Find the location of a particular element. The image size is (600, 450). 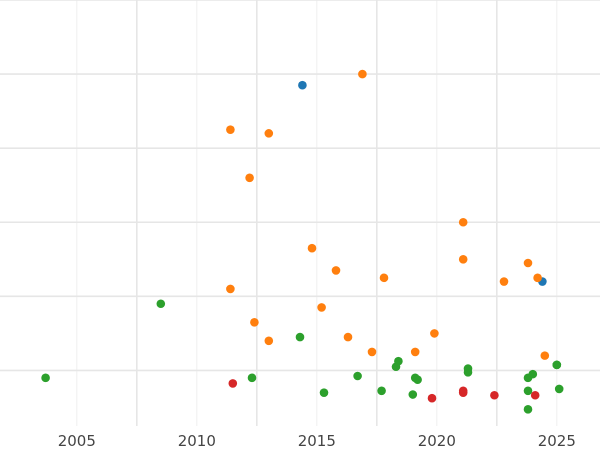

x-tick-label: 2020 is located at coordinates (437, 441).